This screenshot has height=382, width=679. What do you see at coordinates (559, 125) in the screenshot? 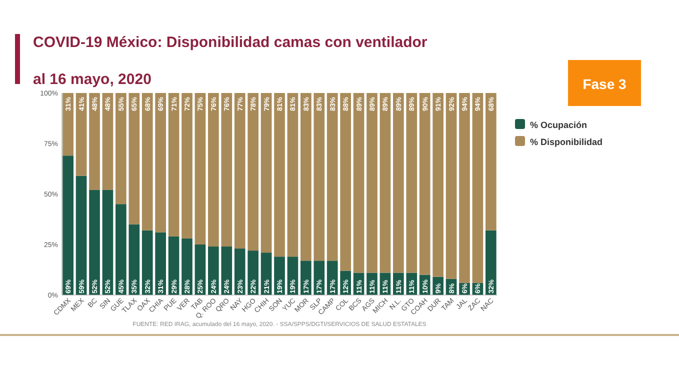
I see `legend-label: % Ocupación` at bounding box center [559, 125].